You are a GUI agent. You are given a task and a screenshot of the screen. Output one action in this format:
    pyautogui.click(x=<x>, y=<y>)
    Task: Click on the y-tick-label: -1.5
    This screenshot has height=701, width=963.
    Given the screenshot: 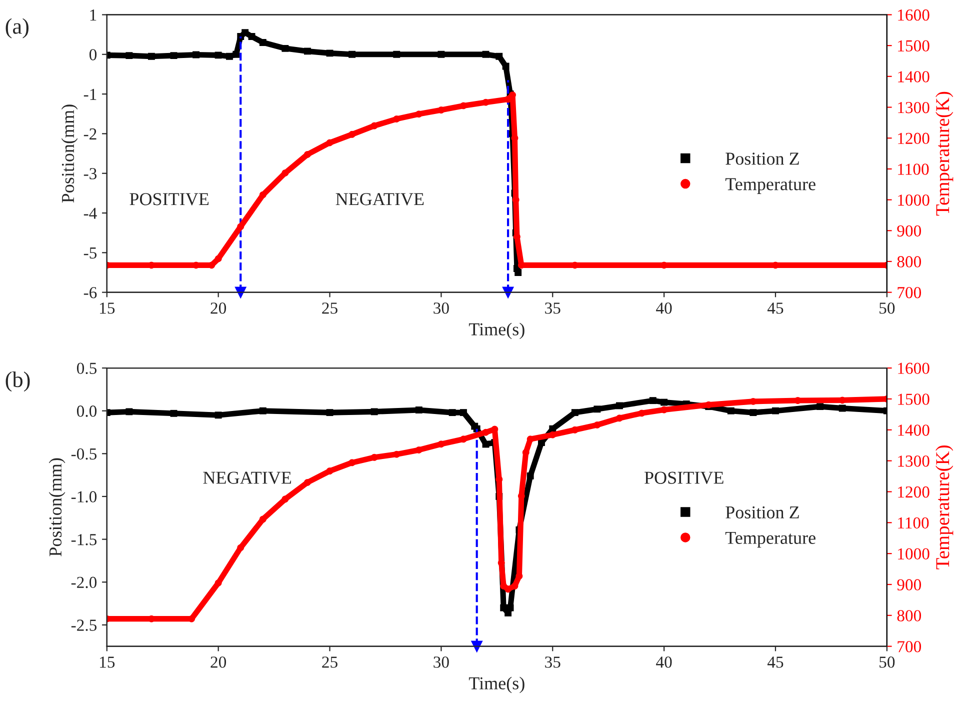 What is the action you would take?
    pyautogui.click(x=84, y=540)
    